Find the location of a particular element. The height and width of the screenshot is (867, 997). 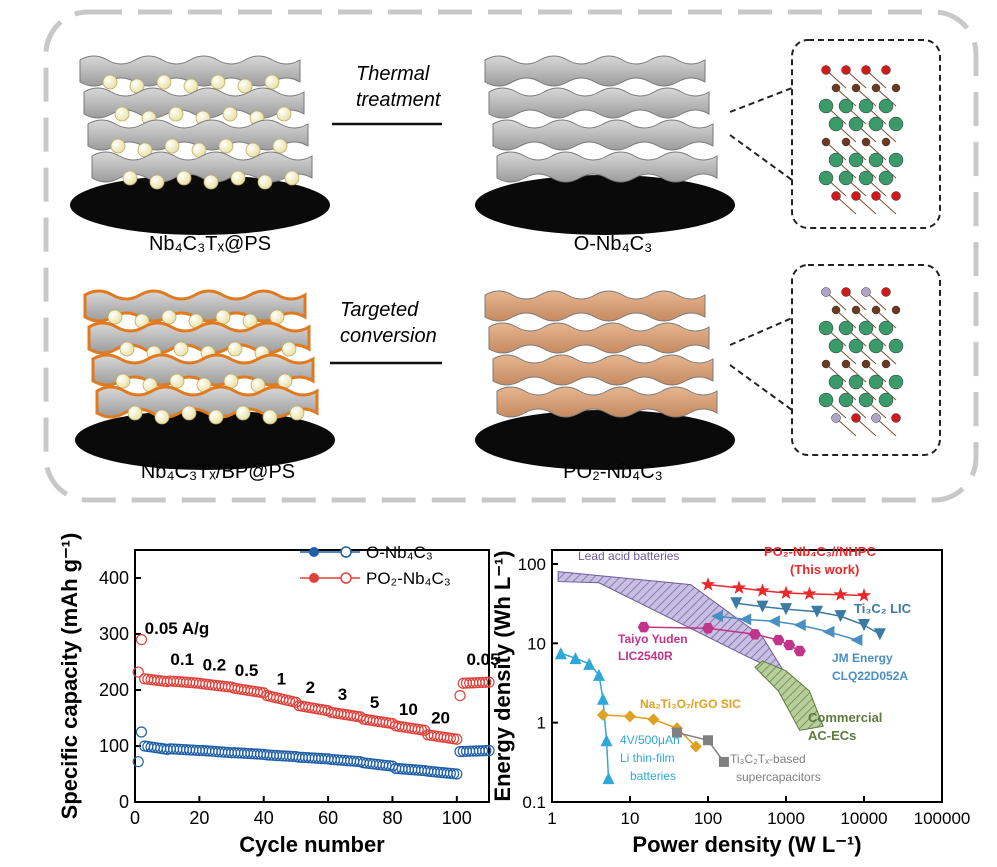

y-tick-label: 400 is located at coordinates (114, 578).